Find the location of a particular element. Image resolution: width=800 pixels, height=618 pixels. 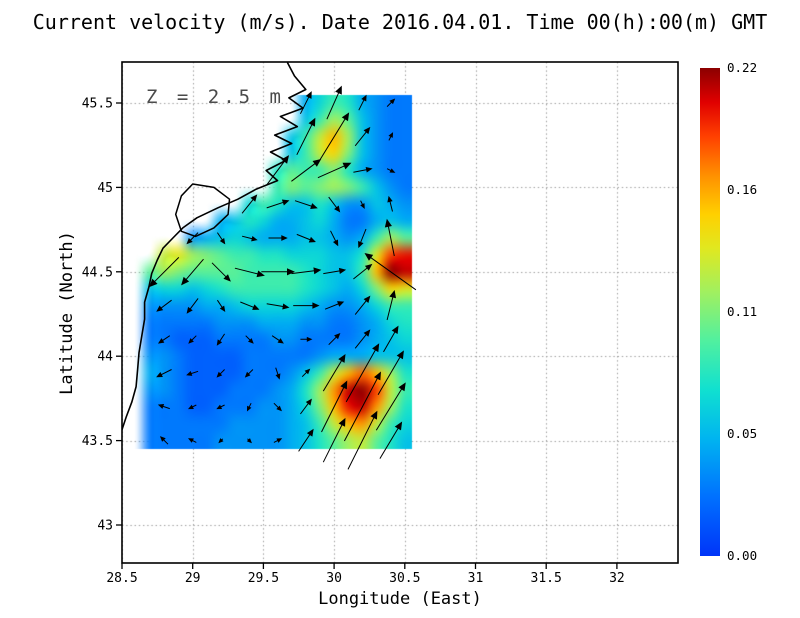

lagoon-outline is located at coordinates (202, 210).